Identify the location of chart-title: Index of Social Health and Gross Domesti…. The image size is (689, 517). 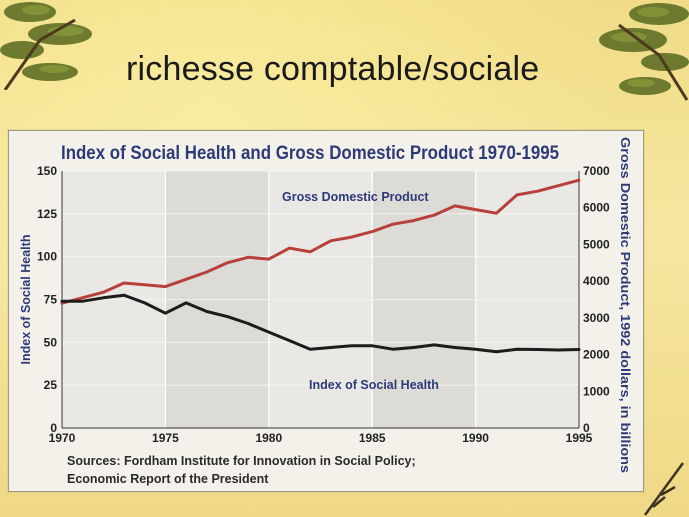
(310, 153).